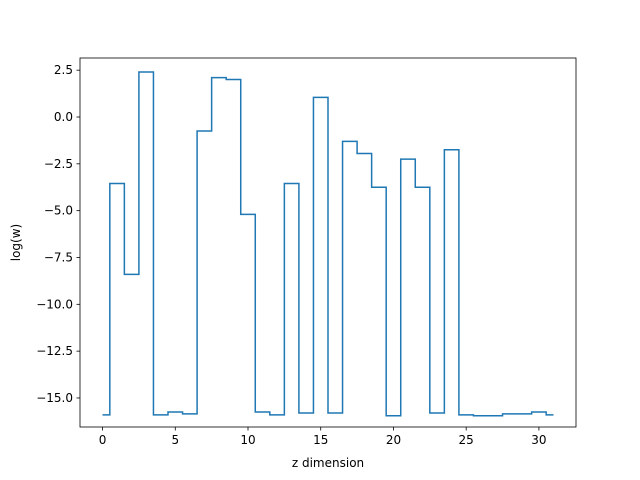 This screenshot has height=480, width=640. Describe the element at coordinates (63, 70) in the screenshot. I see `y-tick-label: 2.5` at that location.